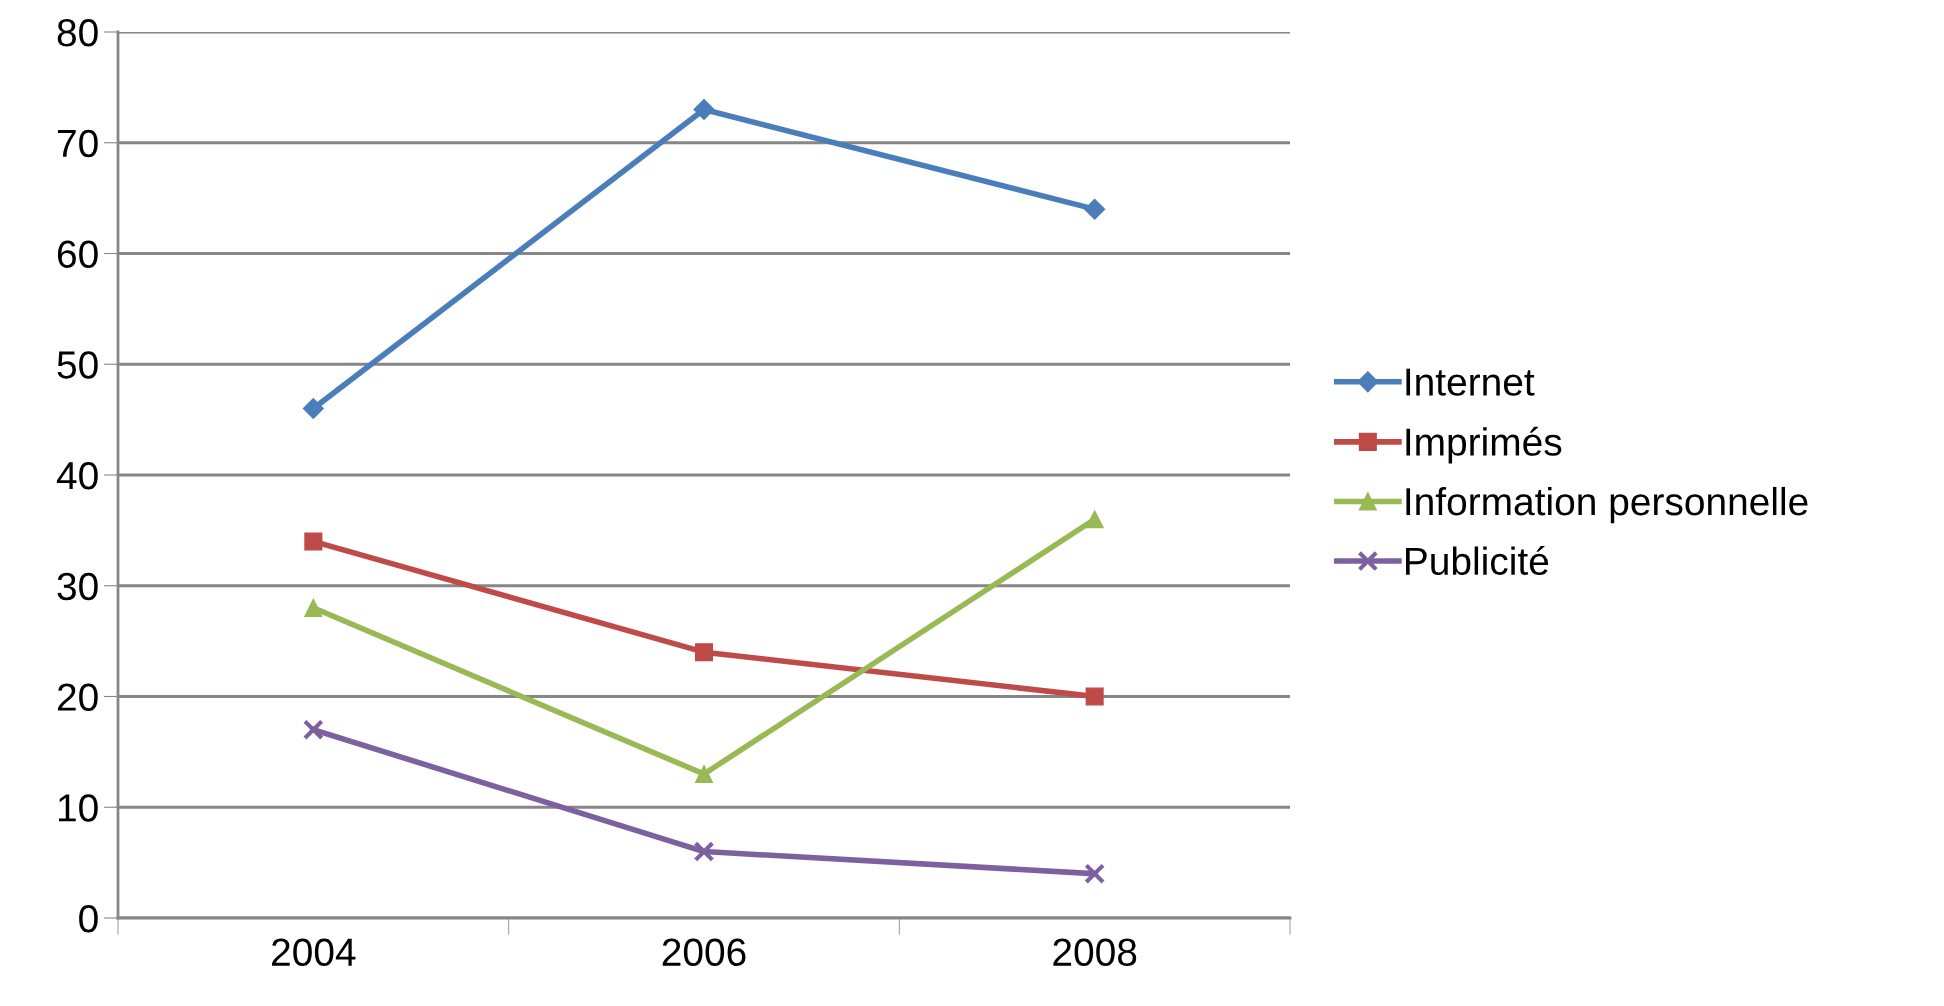 This screenshot has height=1006, width=1944. Describe the element at coordinates (77, 254) in the screenshot. I see `y-tick-label: 60` at that location.